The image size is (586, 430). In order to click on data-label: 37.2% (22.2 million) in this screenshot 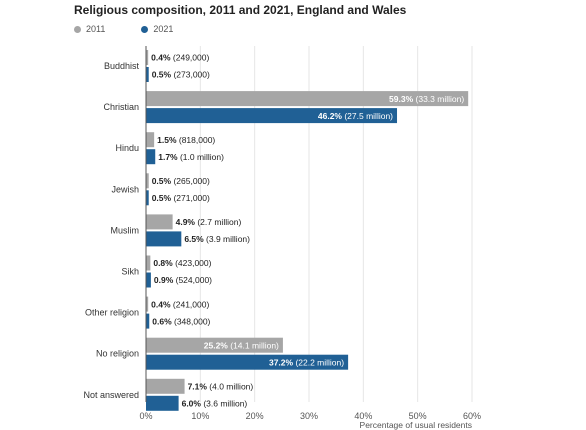, I will do `click(306, 362)`.